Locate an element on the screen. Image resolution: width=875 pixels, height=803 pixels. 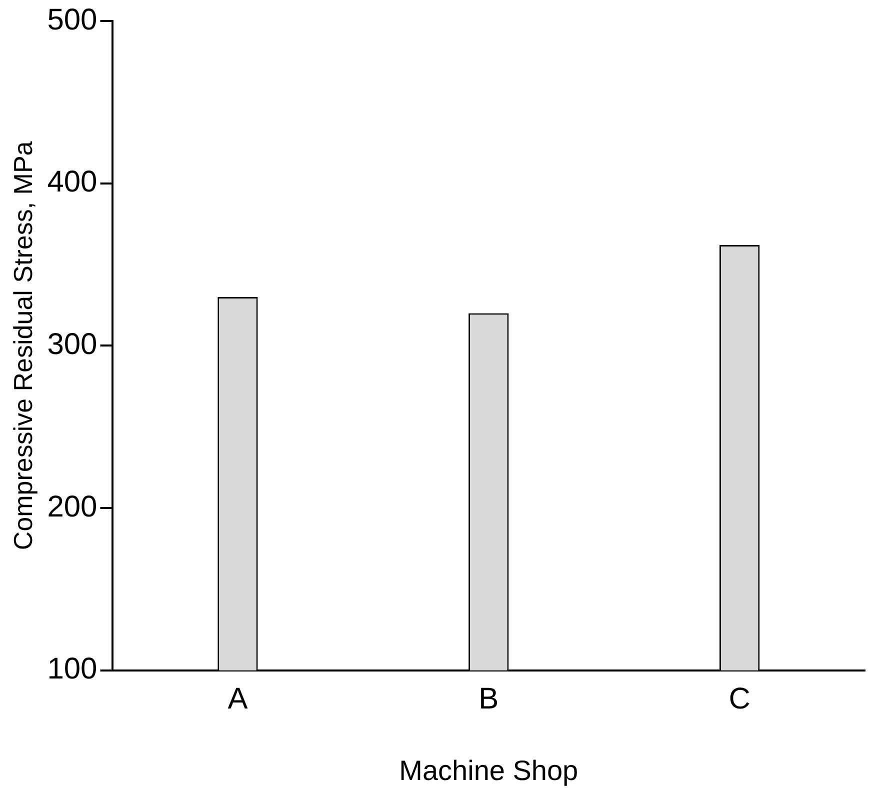
y-tick-label: 100 is located at coordinates (72, 669).